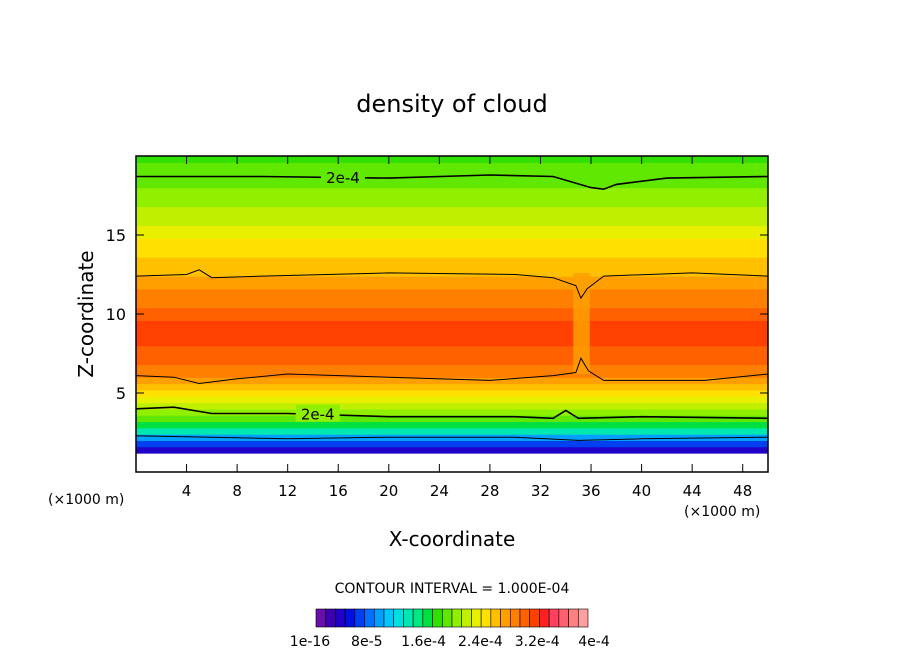 Image resolution: width=904 pixels, height=654 pixels. I want to click on x-tick-label: 12, so click(287, 491).